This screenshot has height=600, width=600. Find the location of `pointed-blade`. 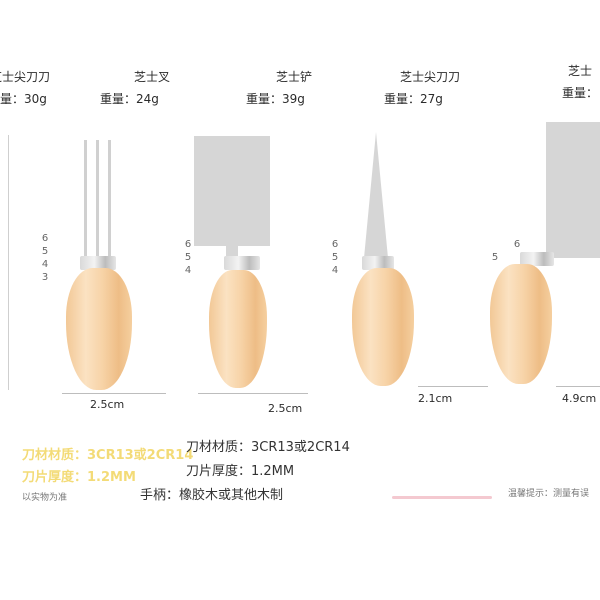

pointed-blade is located at coordinates (376, 195).